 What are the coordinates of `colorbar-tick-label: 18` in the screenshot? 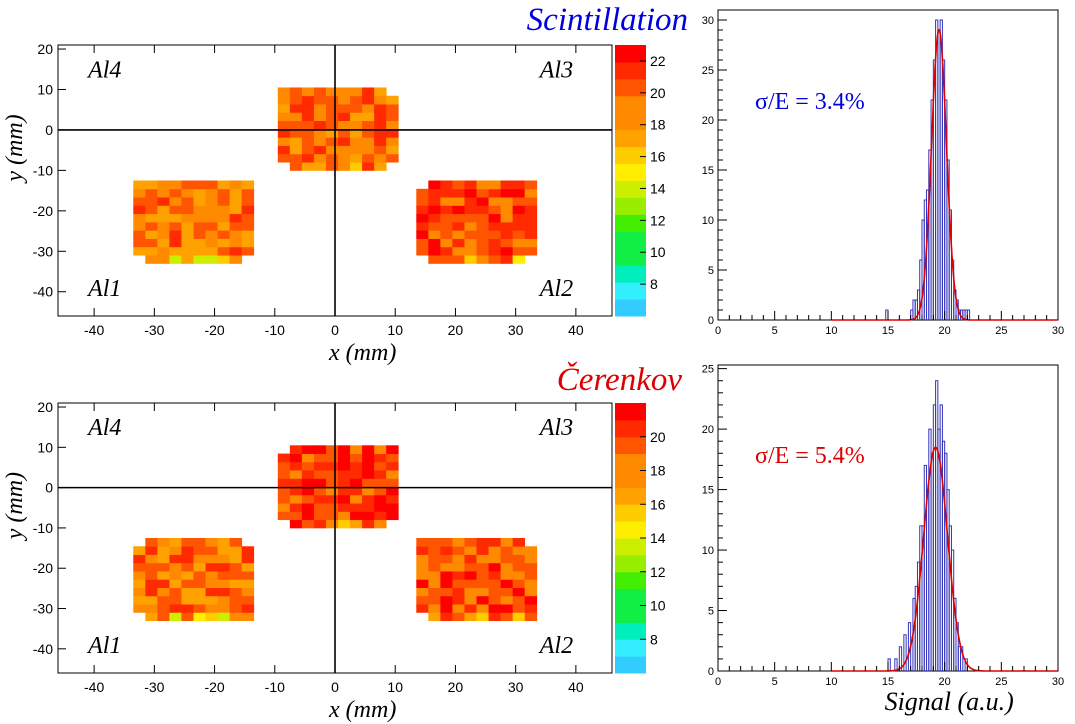 It's located at (658, 471).